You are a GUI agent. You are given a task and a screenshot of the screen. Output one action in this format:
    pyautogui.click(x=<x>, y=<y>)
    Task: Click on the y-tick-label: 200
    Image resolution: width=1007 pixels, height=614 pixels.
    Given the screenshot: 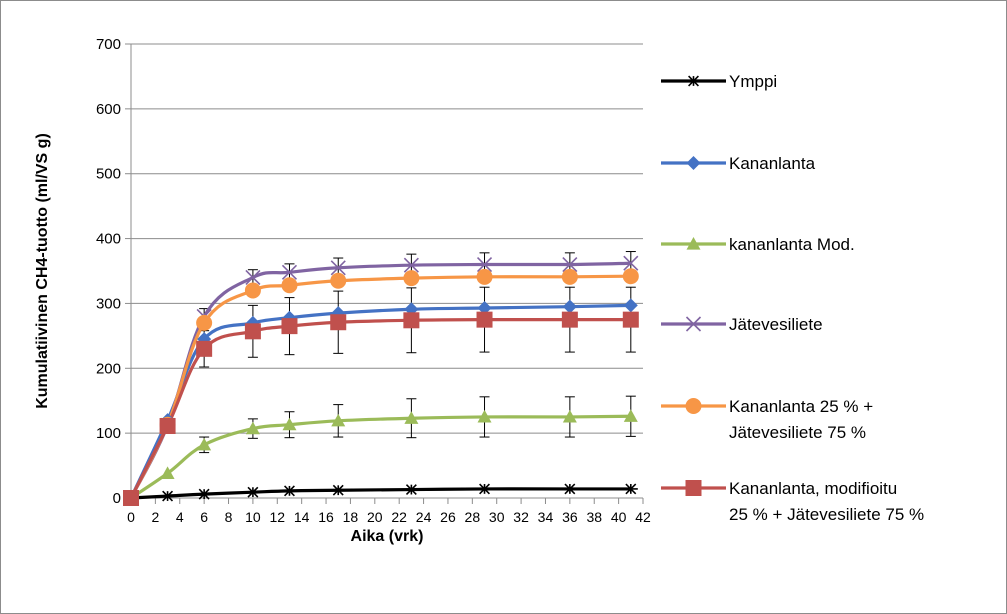 What is the action you would take?
    pyautogui.click(x=108, y=368)
    